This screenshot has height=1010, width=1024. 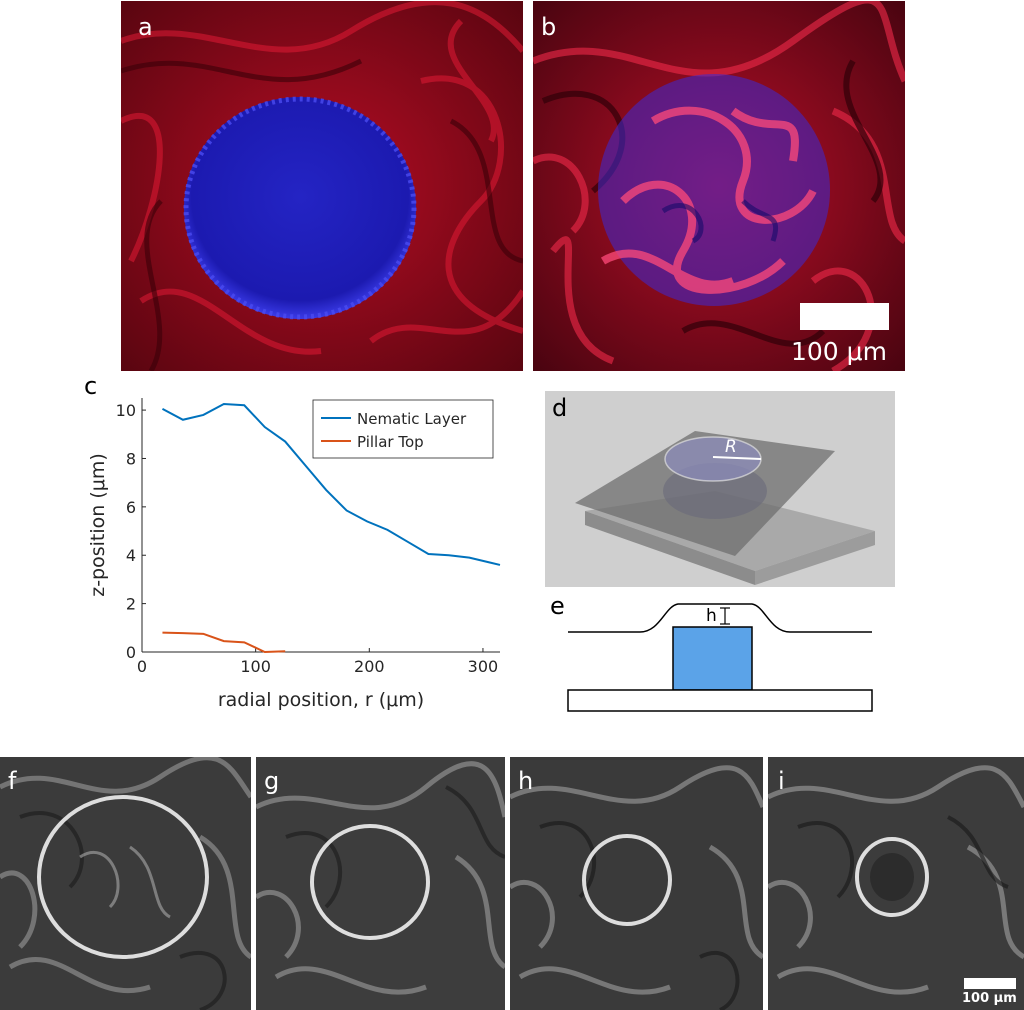 I want to click on panel-c-label: c, so click(x=91, y=386).